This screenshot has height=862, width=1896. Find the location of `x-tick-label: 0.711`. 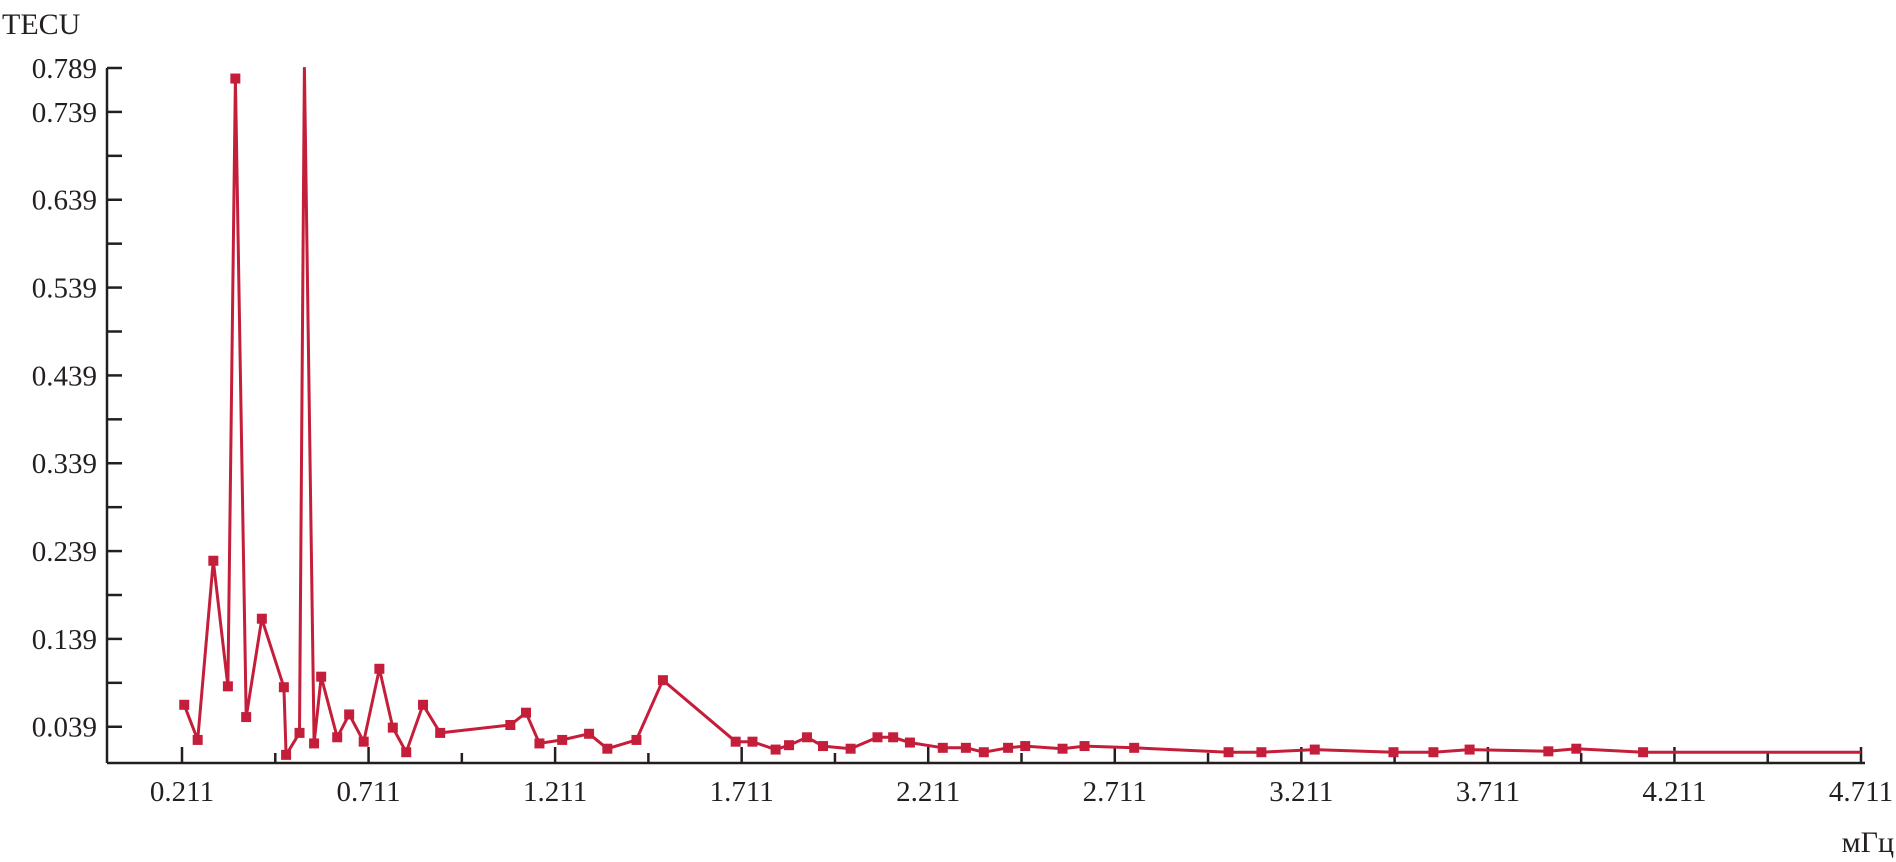

x-tick-label: 0.711 is located at coordinates (368, 792).